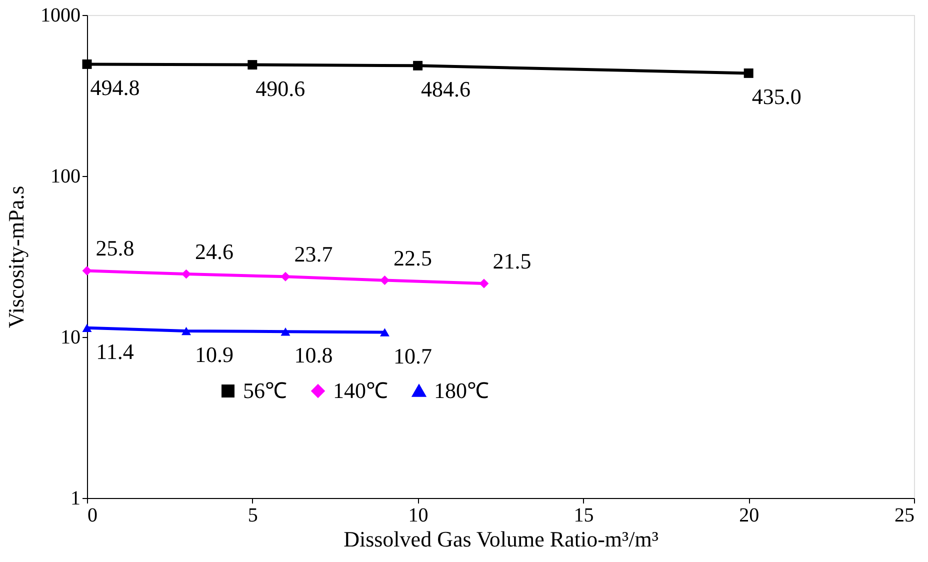 Image resolution: width=928 pixels, height=562 pixels. What do you see at coordinates (584, 515) in the screenshot?
I see `x-tick-label: 15` at bounding box center [584, 515].